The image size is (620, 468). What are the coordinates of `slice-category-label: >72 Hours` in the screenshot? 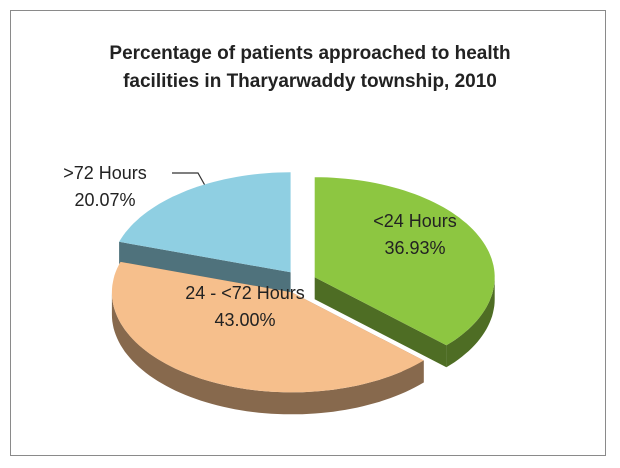 It's located at (105, 173).